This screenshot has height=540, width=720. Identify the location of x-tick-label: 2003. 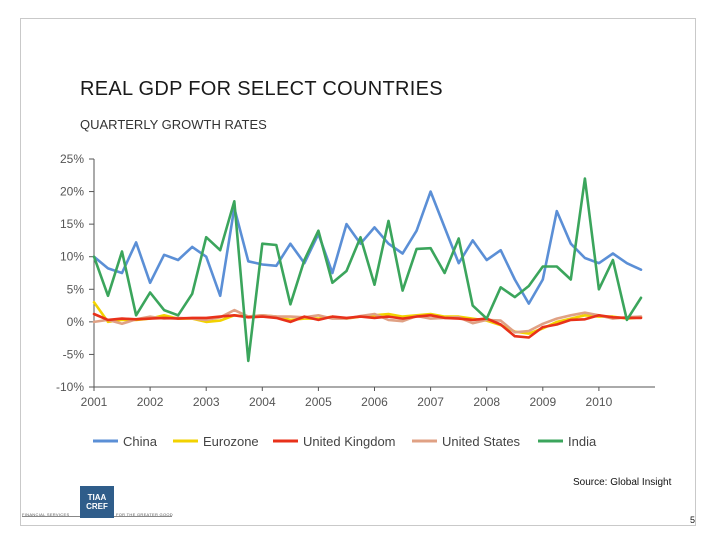
(206, 402).